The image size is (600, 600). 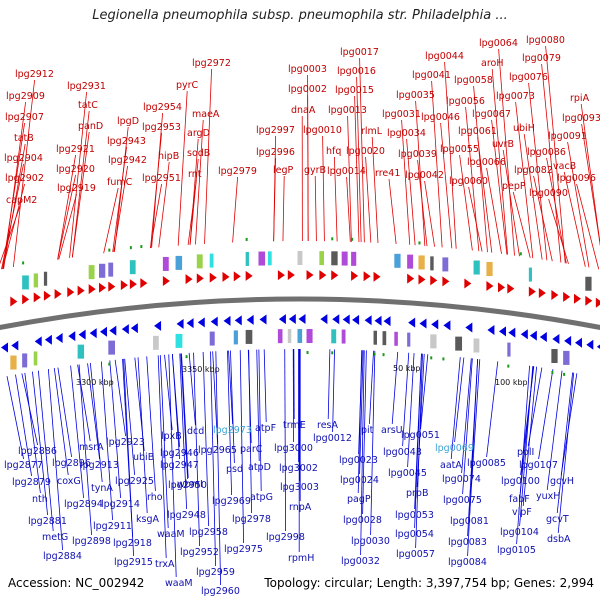 I want to click on gene-label-top: lpg2979, so click(x=237, y=171).